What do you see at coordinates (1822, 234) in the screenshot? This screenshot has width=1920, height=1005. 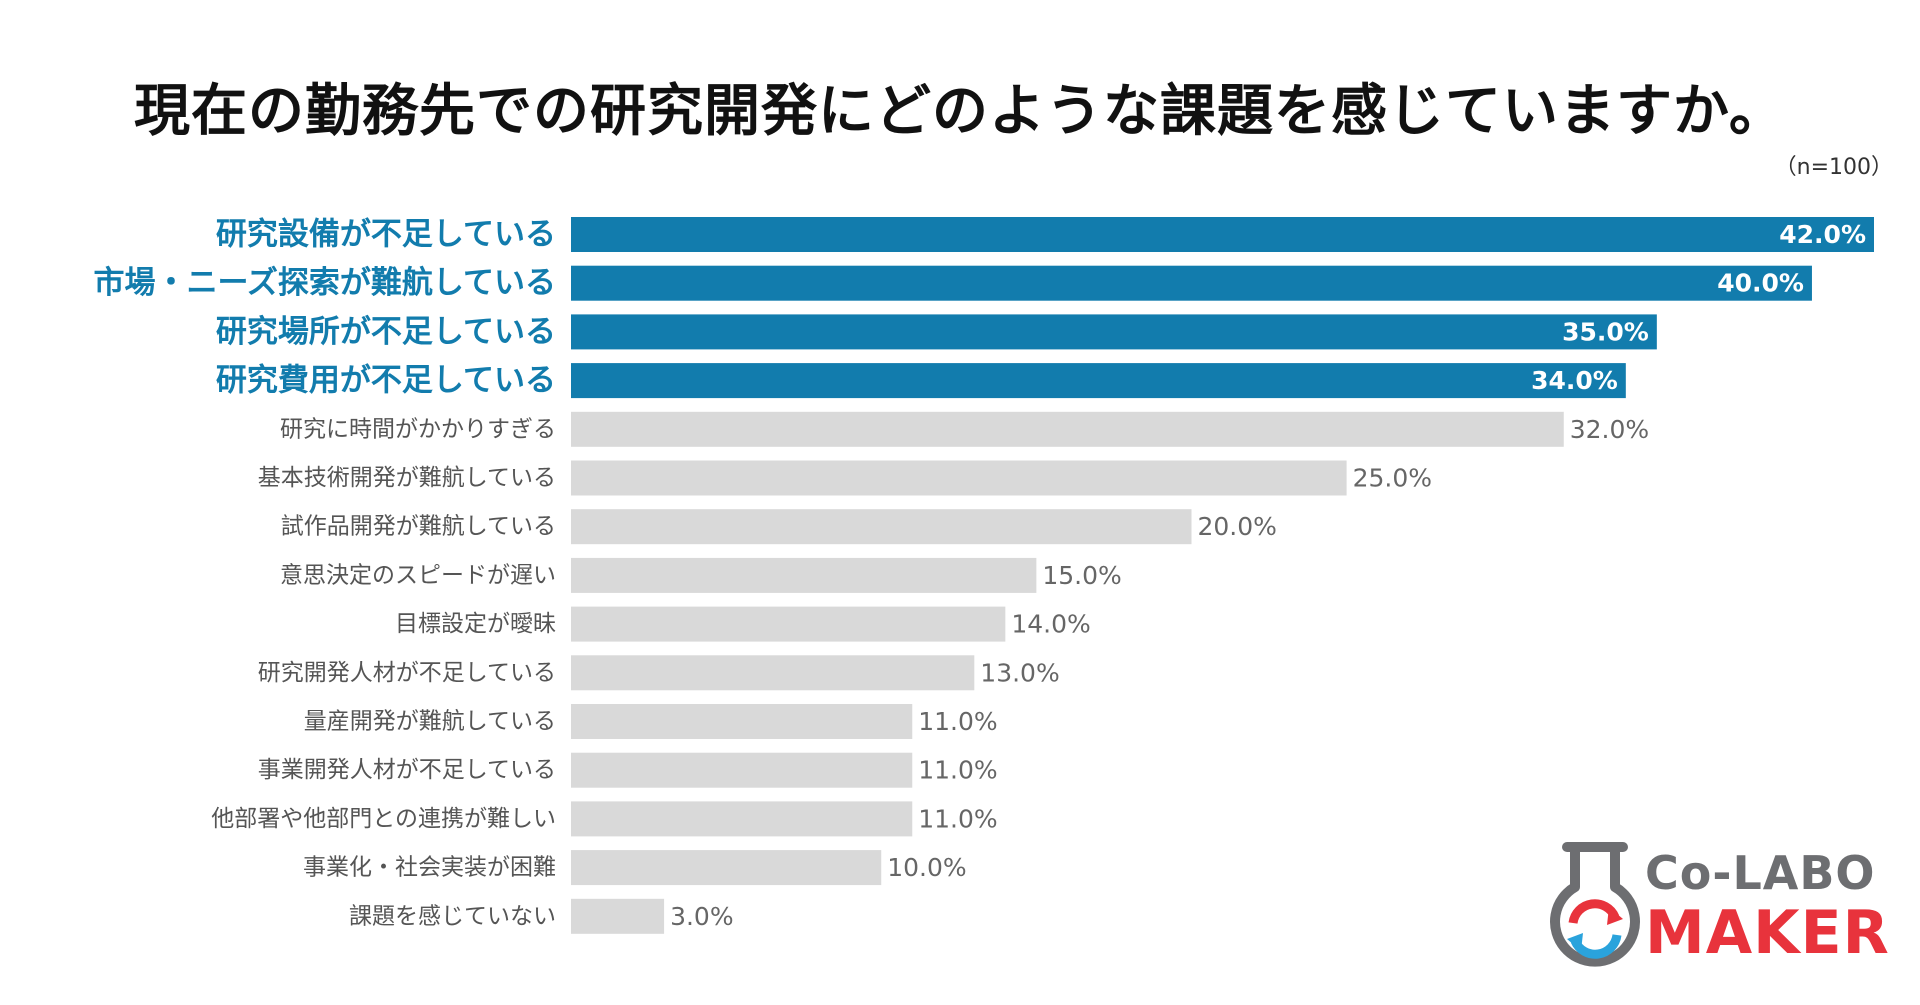 I see `value-label: 42.0%` at bounding box center [1822, 234].